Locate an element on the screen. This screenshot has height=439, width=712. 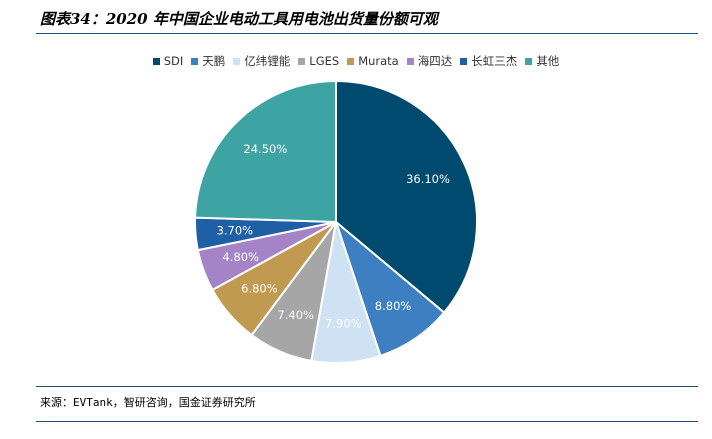
legend-item: 海四达 is located at coordinates (429, 61).